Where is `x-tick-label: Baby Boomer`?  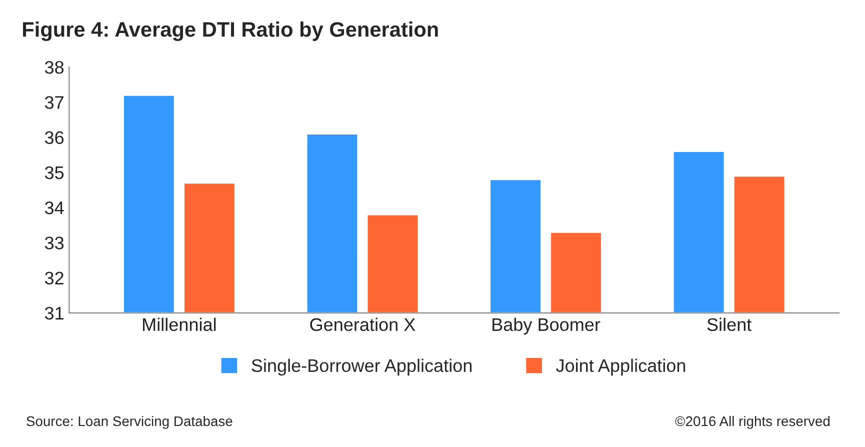
x-tick-label: Baby Boomer is located at coordinates (546, 326).